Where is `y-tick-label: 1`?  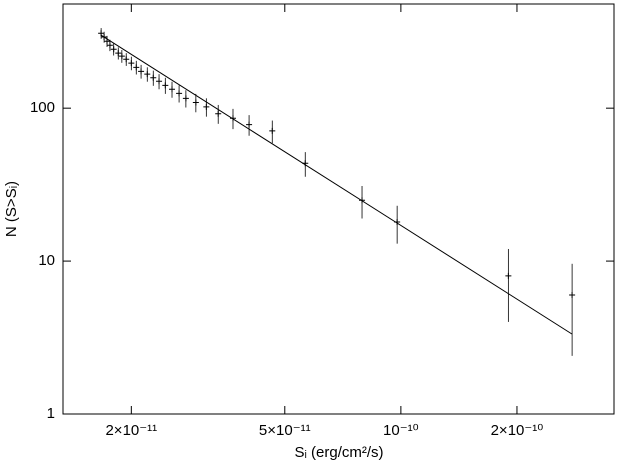
y-tick-label: 1 is located at coordinates (51, 413).